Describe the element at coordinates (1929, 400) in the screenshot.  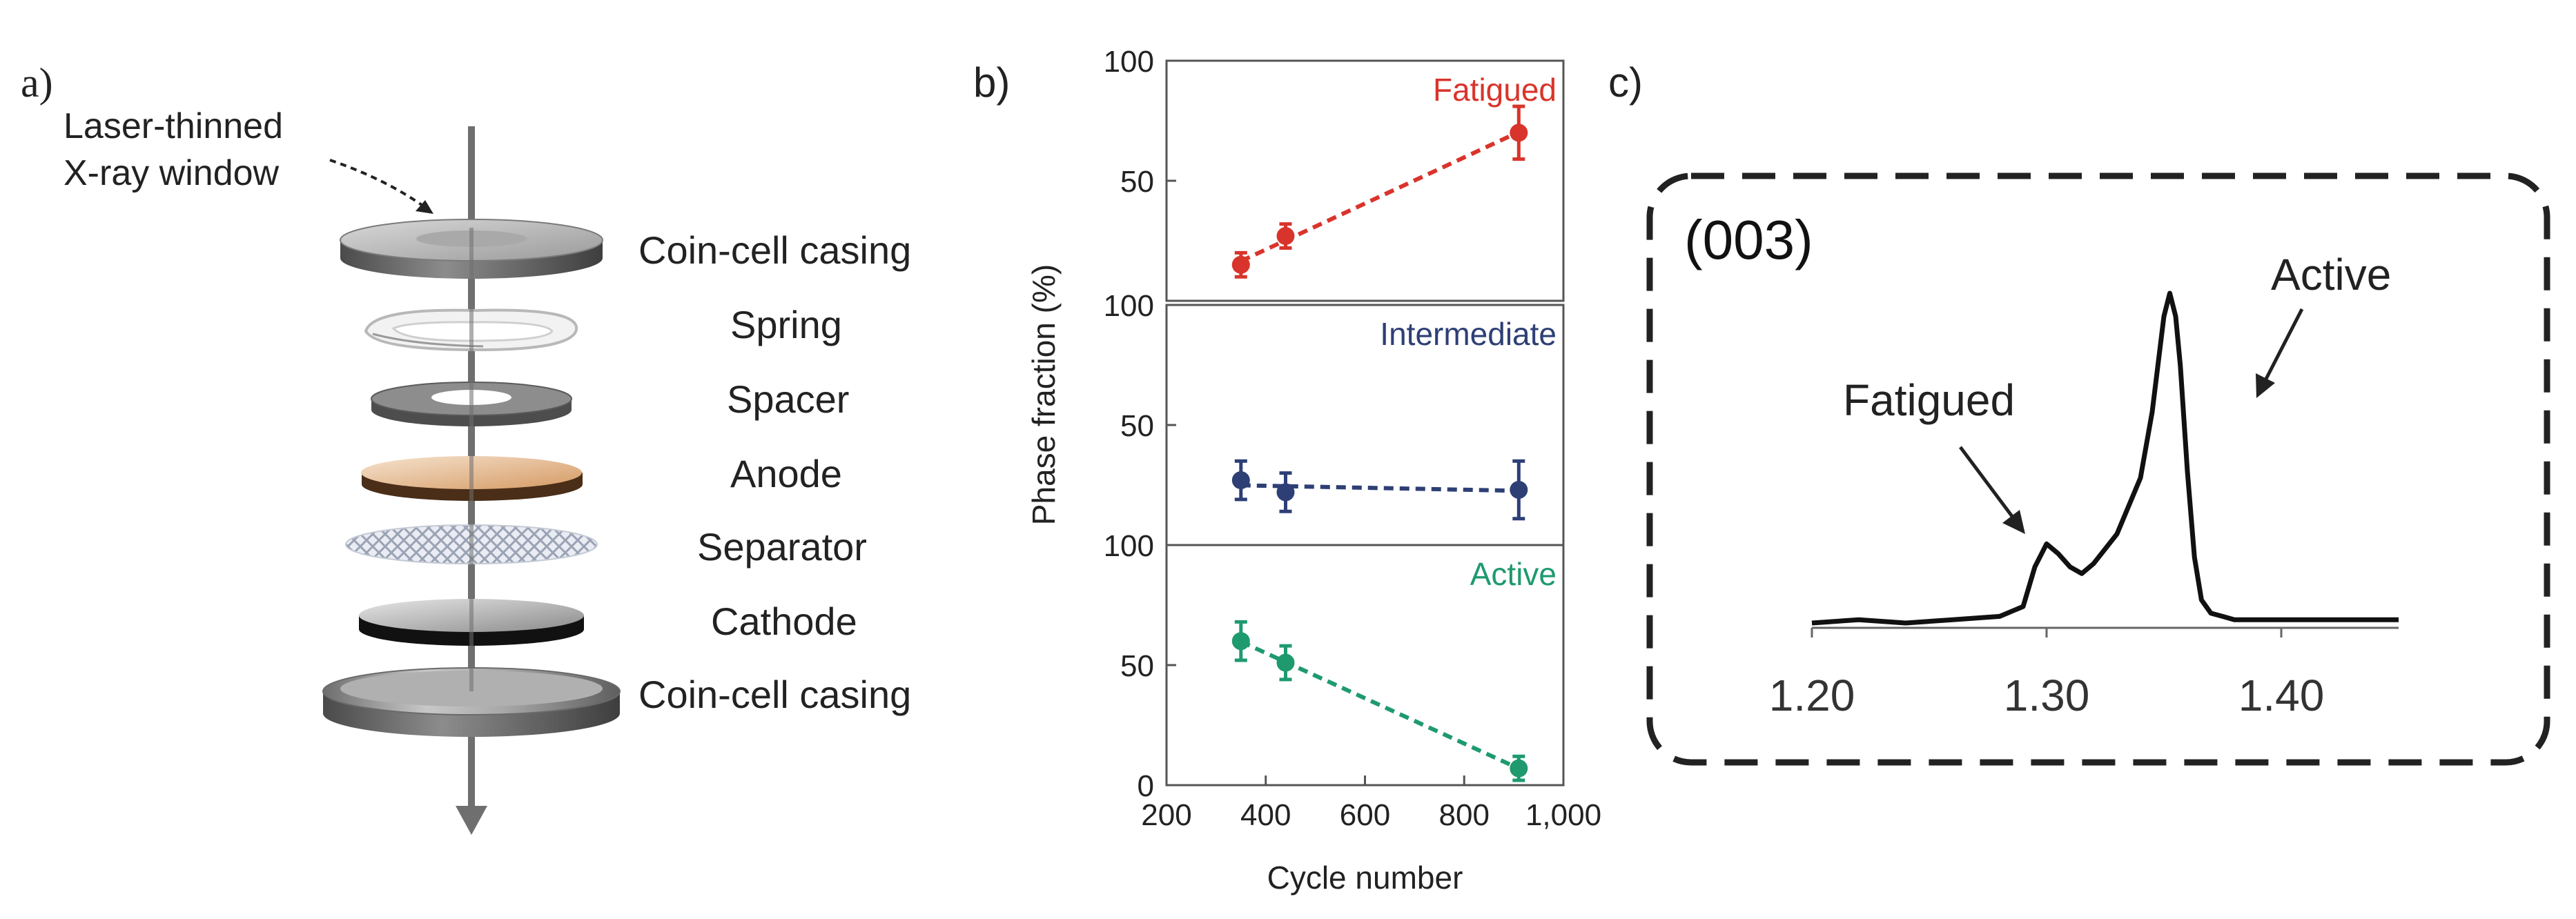
I see `annotation-fatigued: Fatigued` at that location.